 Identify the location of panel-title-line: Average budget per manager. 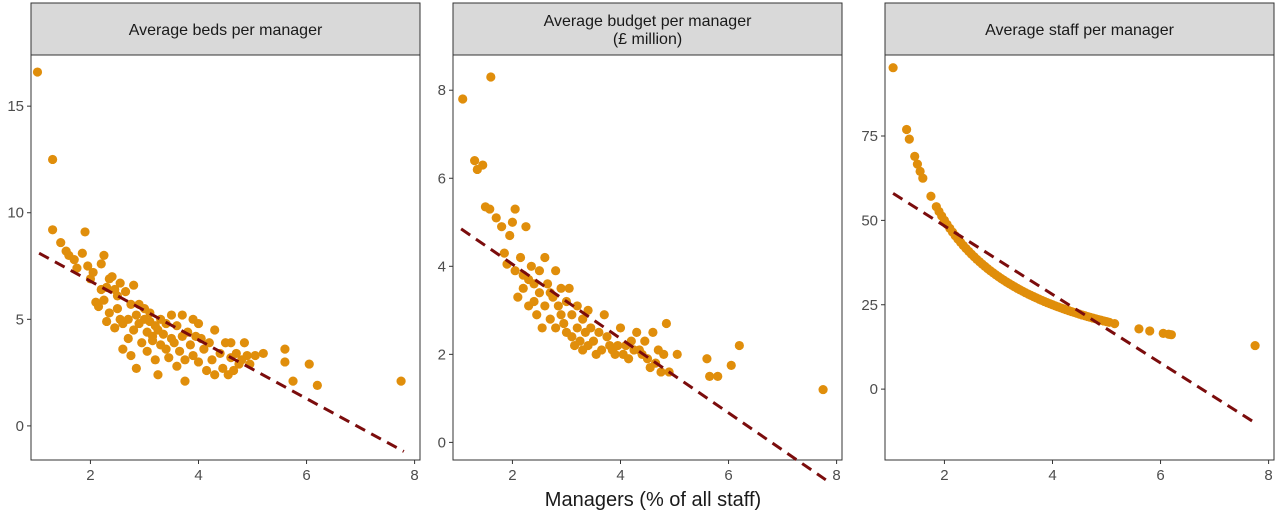
(648, 21).